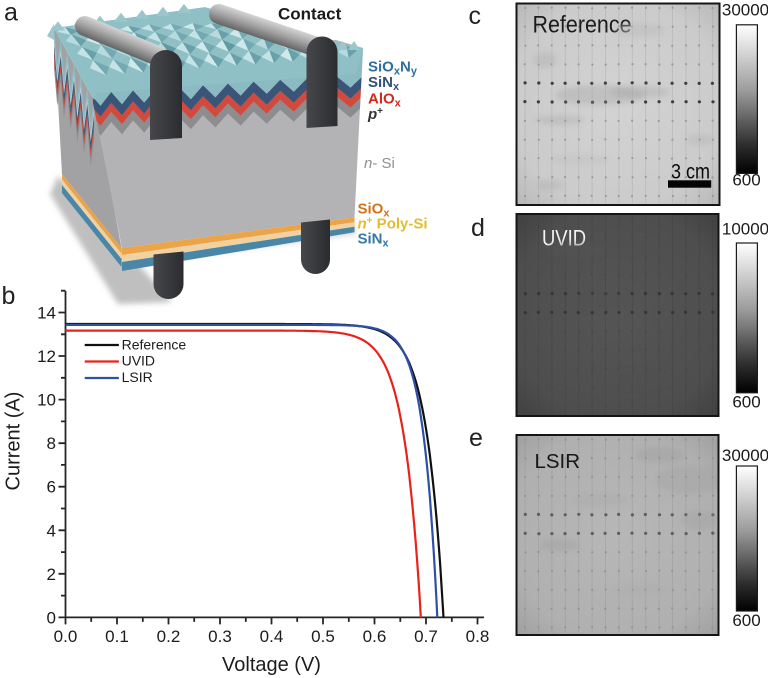 This screenshot has width=768, height=678. What do you see at coordinates (690, 172) in the screenshot?
I see `svg-text: 3 cm` at bounding box center [690, 172].